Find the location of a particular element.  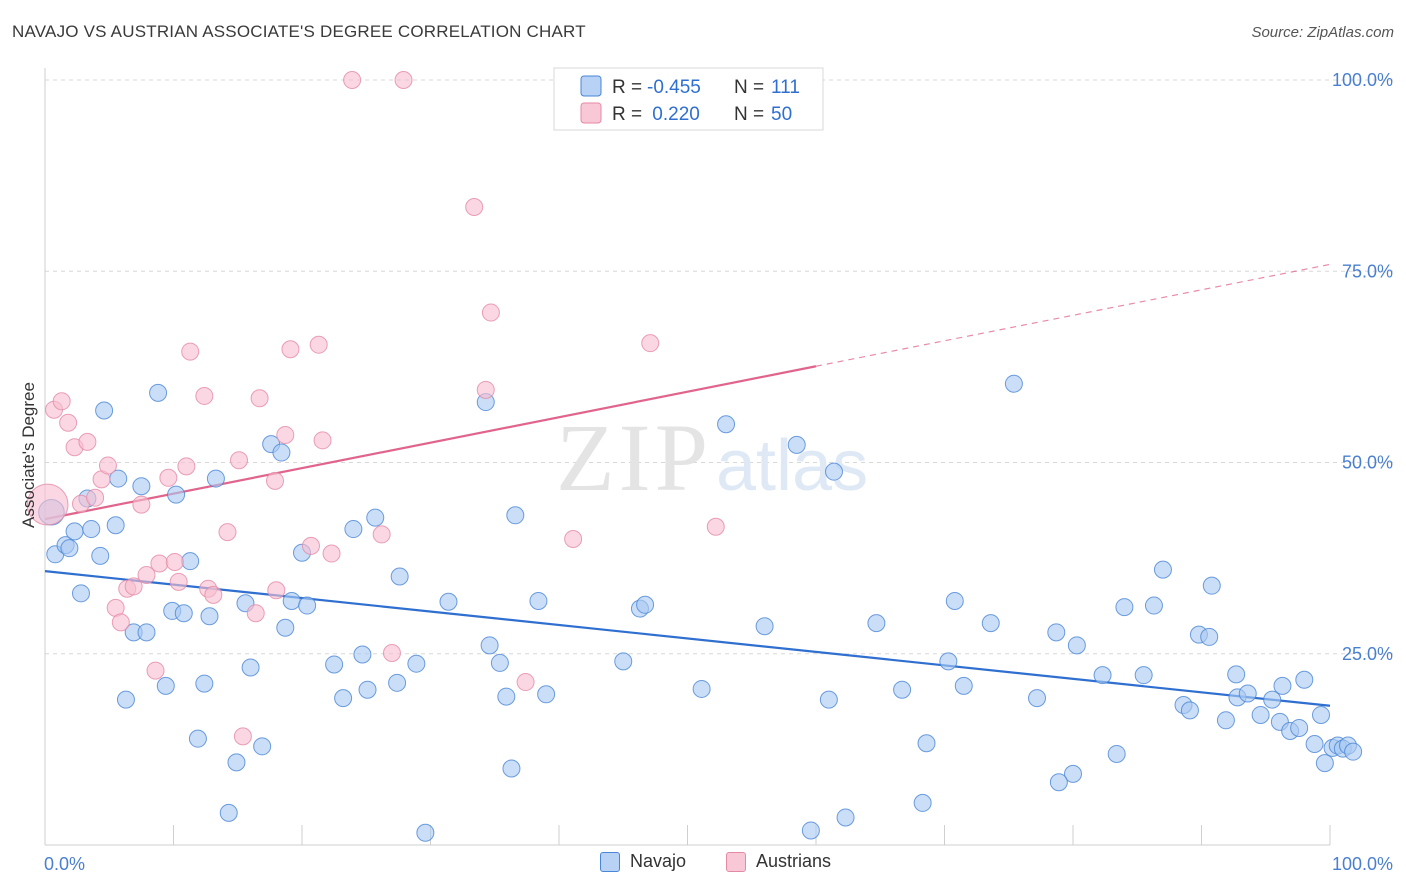

navajo-swatch is located at coordinates (610, 861).